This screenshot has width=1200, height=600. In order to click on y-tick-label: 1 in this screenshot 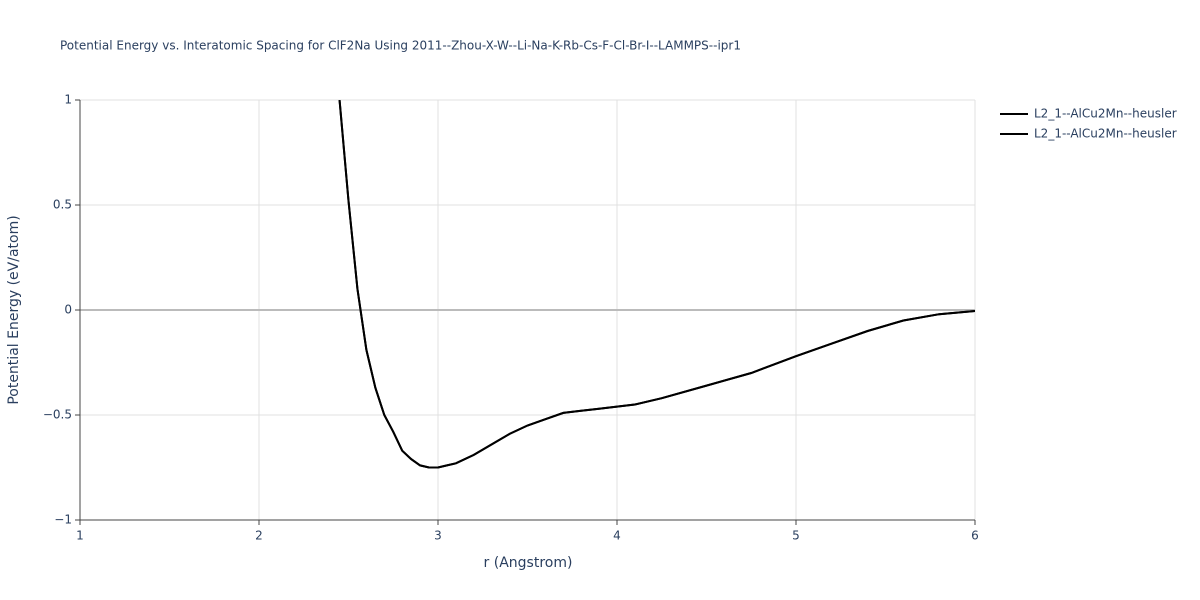, I will do `click(68, 100)`.